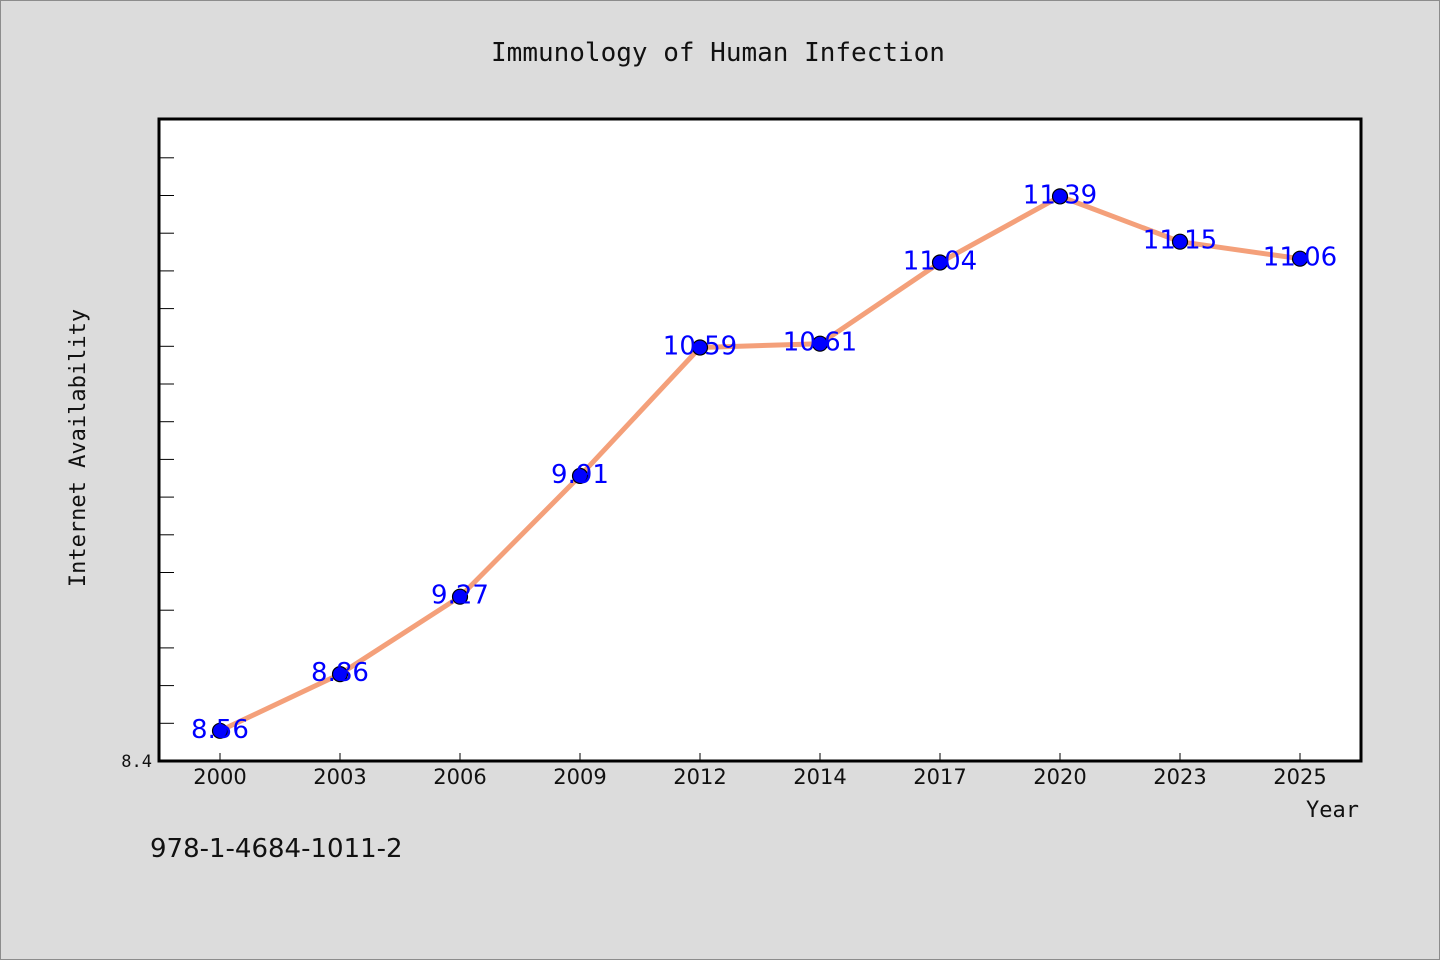 The height and width of the screenshot is (960, 1440). I want to click on data-label: 11.04, so click(940, 262).